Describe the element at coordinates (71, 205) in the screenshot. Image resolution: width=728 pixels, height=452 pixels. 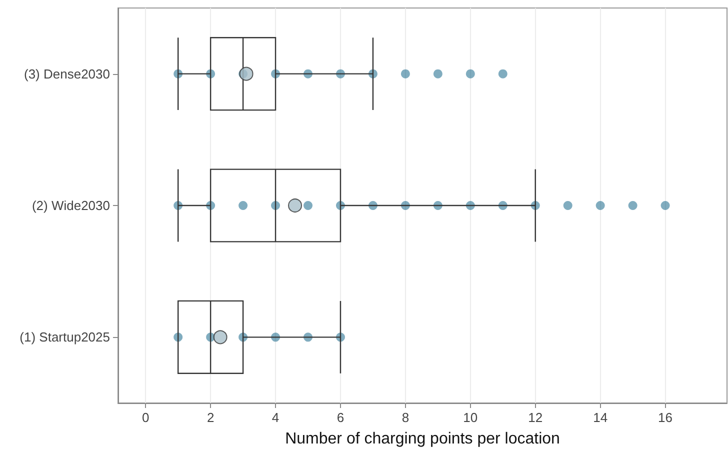
I see `y-tick-label: (2) Wide2030` at that location.